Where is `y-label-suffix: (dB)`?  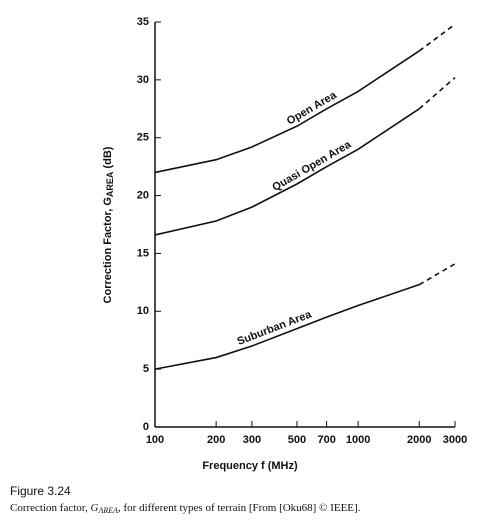
y-label-suffix: (dB) is located at coordinates (108, 158).